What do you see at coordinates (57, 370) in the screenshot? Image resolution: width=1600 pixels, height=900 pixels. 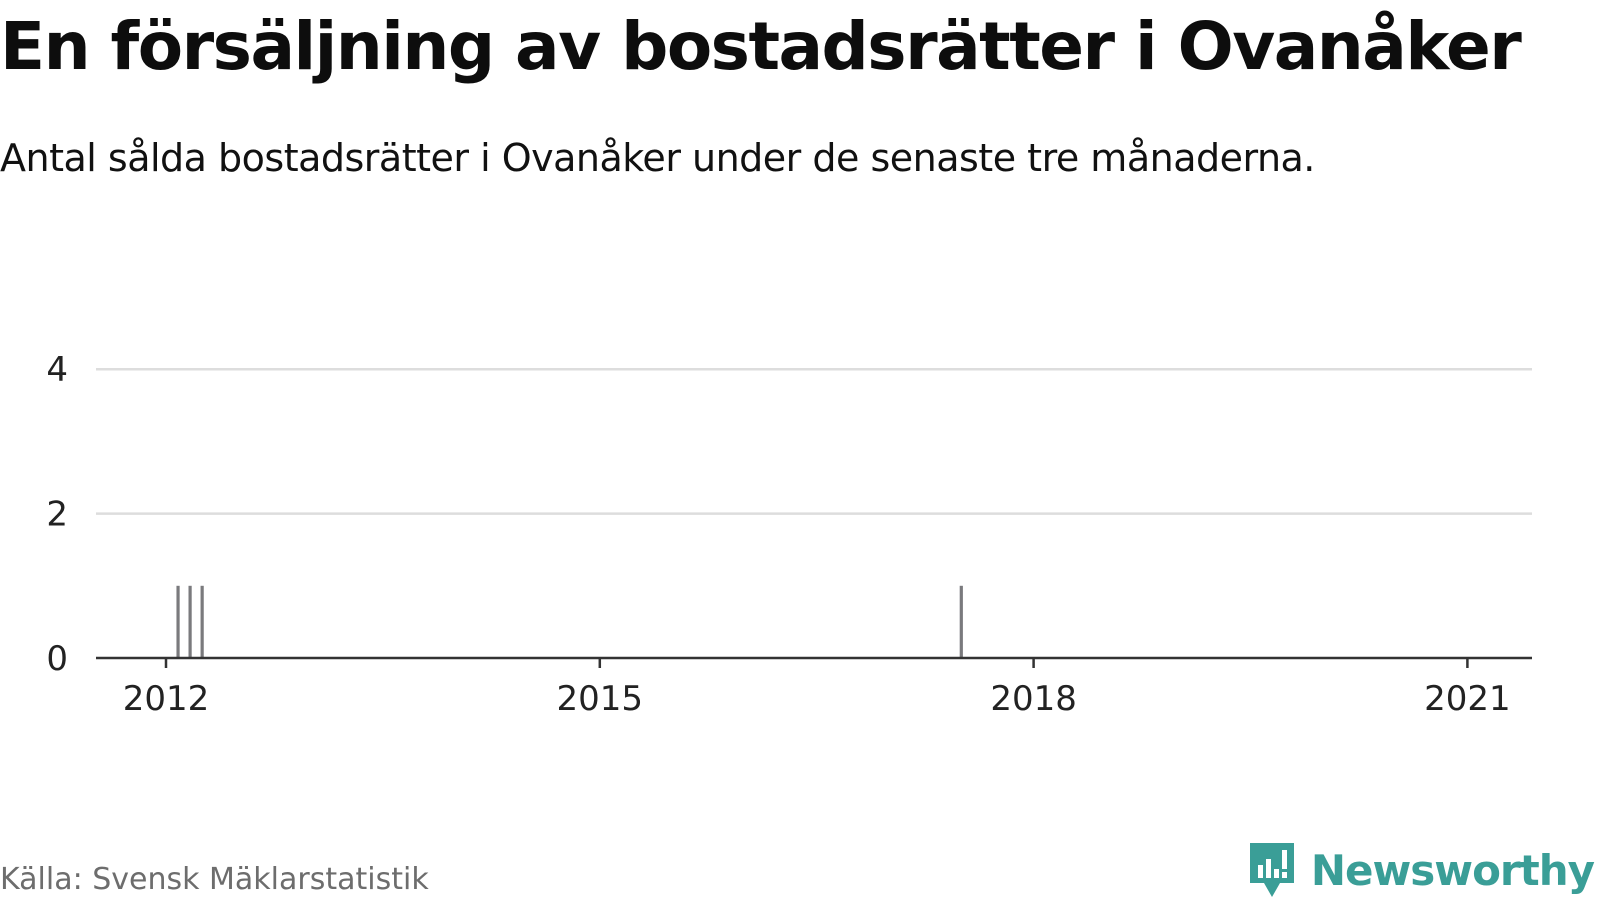 I see `y-tick-label: 4` at bounding box center [57, 370].